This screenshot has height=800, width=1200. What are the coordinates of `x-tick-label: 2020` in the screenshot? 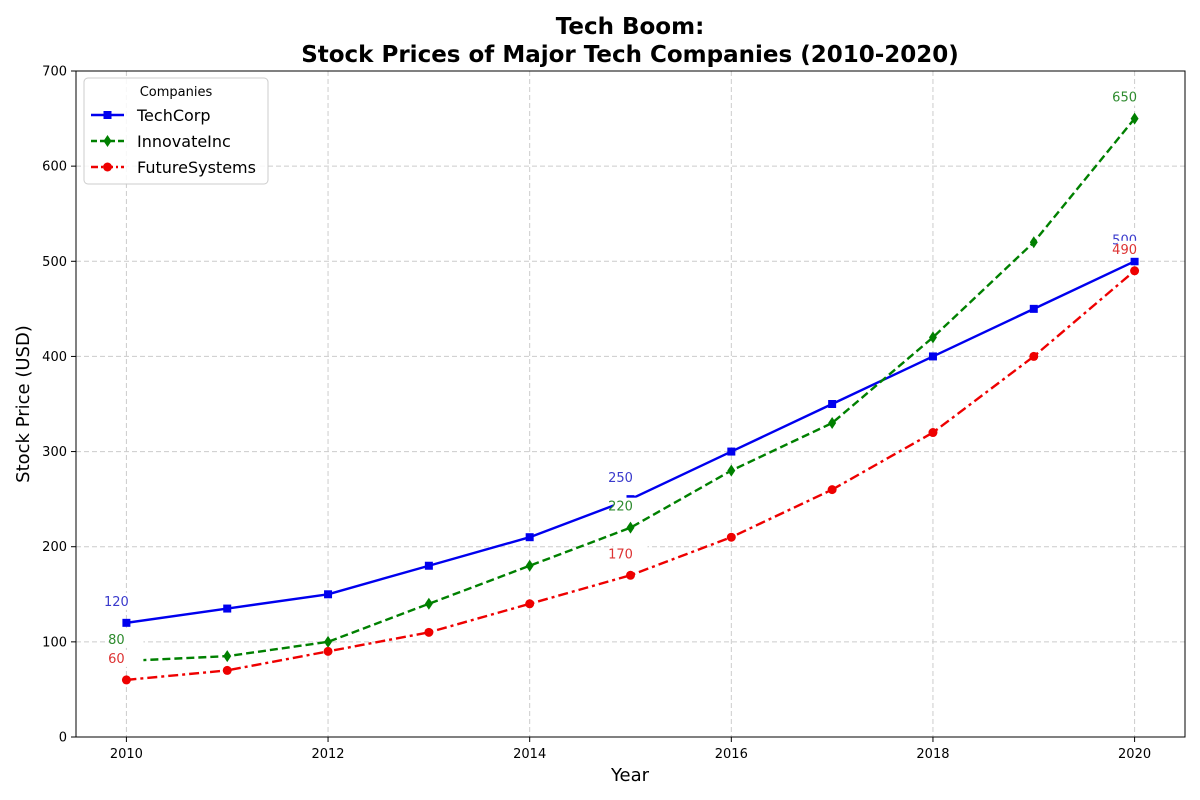 It's located at (1134, 754).